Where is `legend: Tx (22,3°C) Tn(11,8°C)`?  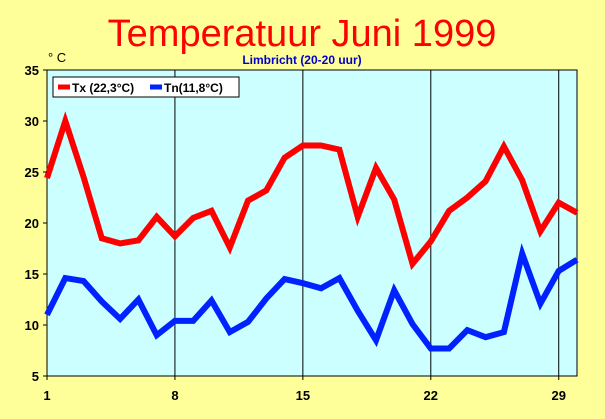
legend: Tx (22,3°C) Tn(11,8°C) is located at coordinates (146, 87).